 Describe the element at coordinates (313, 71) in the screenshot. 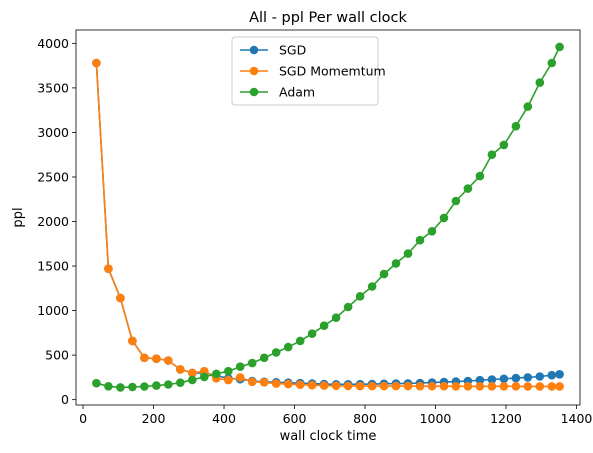

I see `legend-item: SGD Momemtum` at that location.